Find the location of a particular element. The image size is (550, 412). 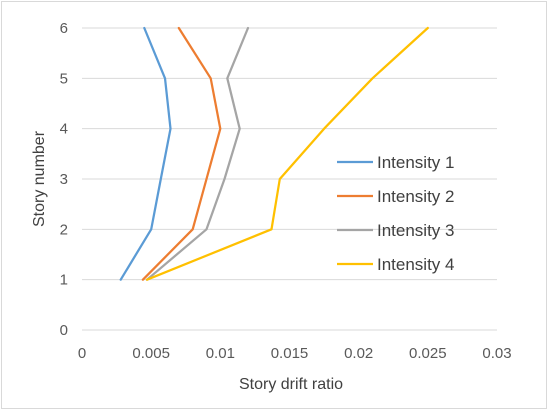

x-tick-label: 0.025 is located at coordinates (428, 353).